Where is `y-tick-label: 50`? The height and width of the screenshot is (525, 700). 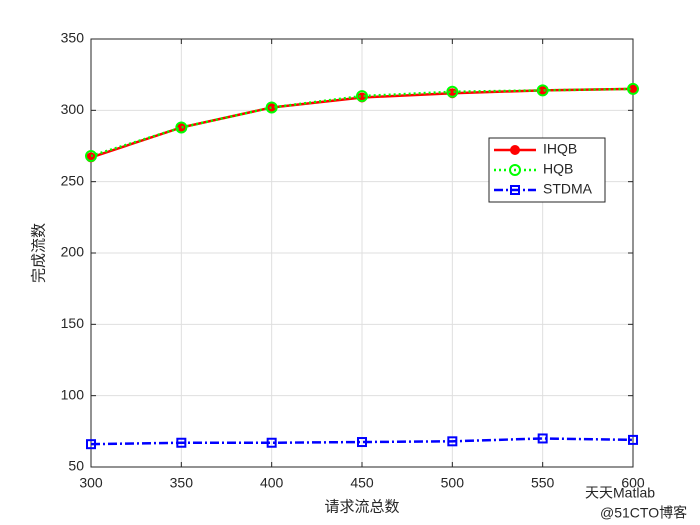 y-tick-label: 50 is located at coordinates (76, 466).